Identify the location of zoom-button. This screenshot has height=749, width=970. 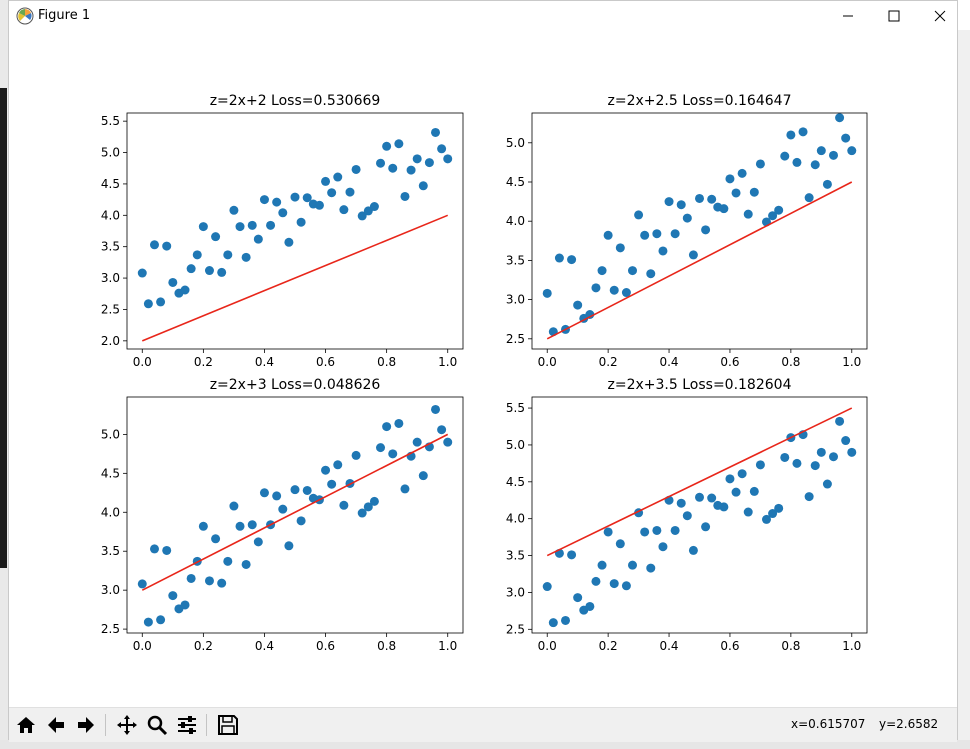
(157, 725).